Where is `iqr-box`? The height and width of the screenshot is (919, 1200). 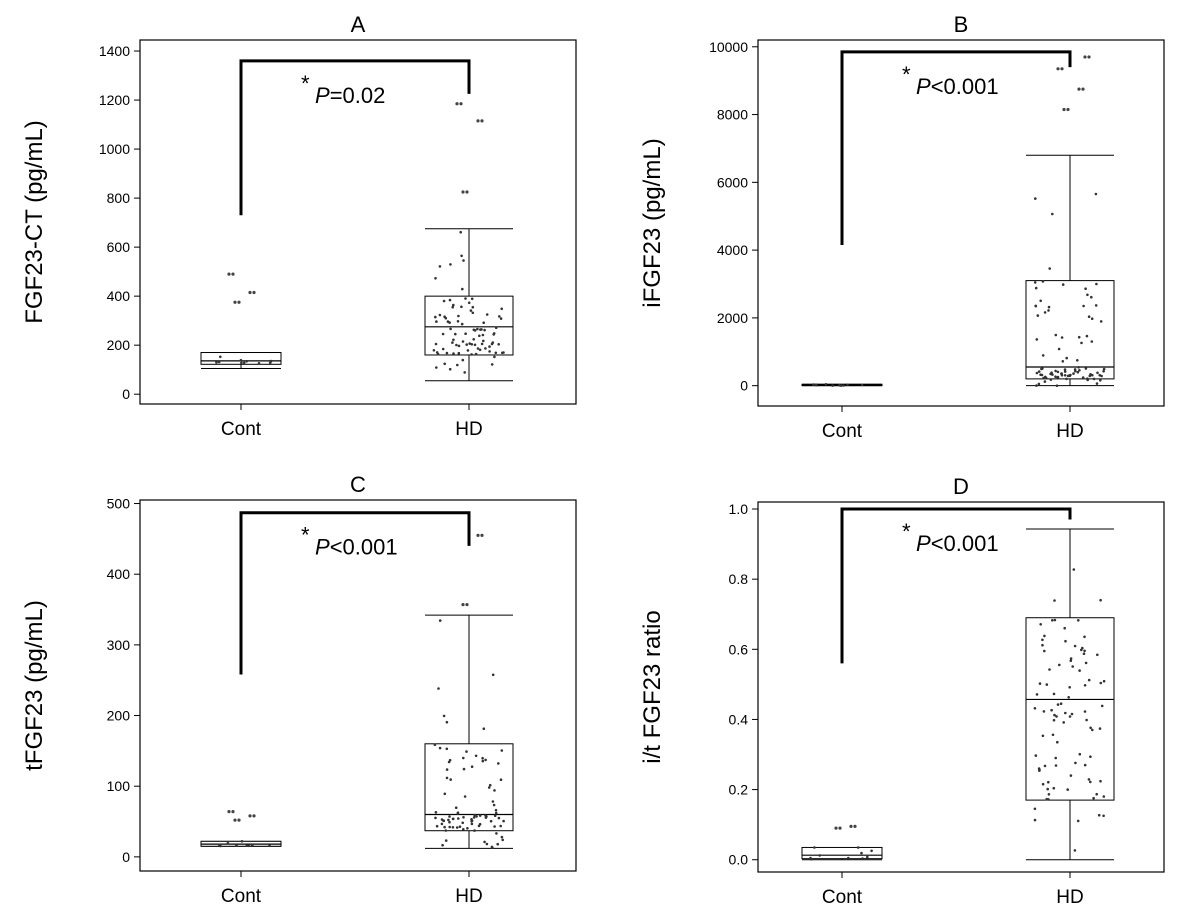
iqr-box is located at coordinates (1070, 709).